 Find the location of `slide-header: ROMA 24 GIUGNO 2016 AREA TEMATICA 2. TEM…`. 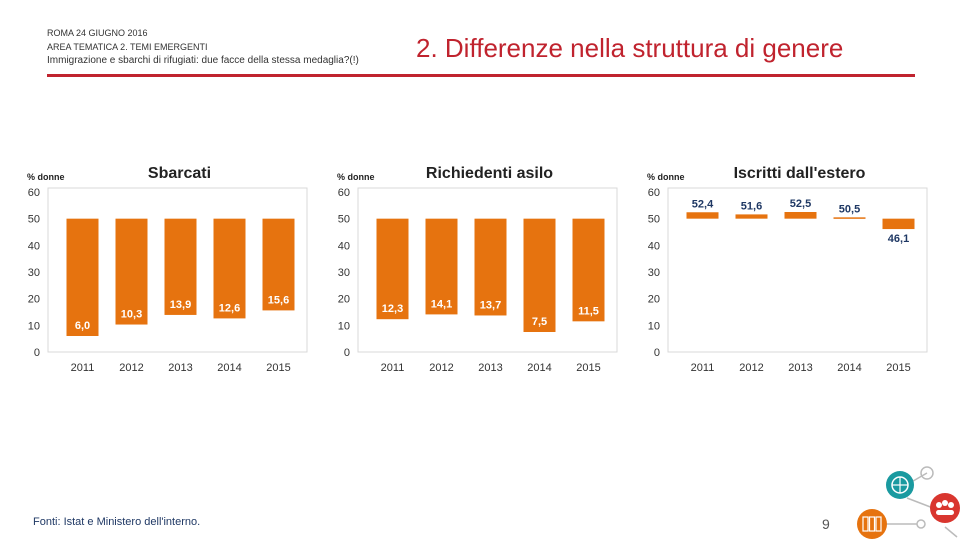

slide-header: ROMA 24 GIUGNO 2016 AREA TEMATICA 2. TEM… is located at coordinates (227, 47).